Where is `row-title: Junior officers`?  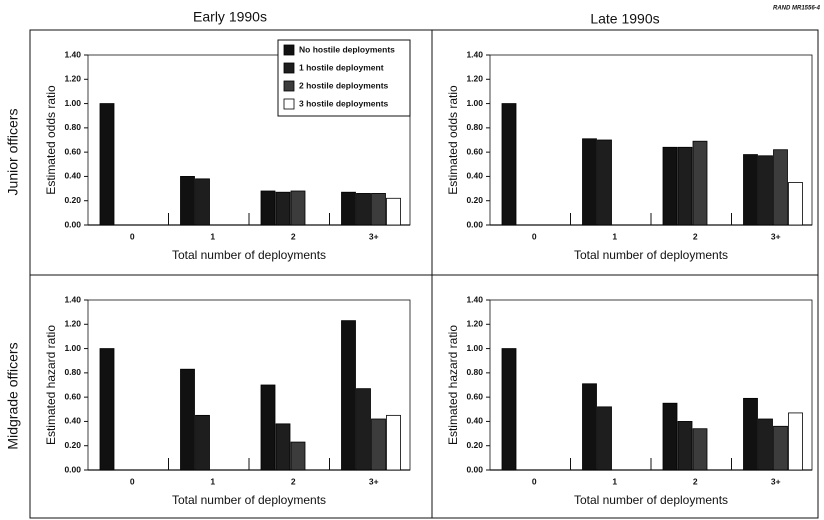
row-title: Junior officers is located at coordinates (13, 152).